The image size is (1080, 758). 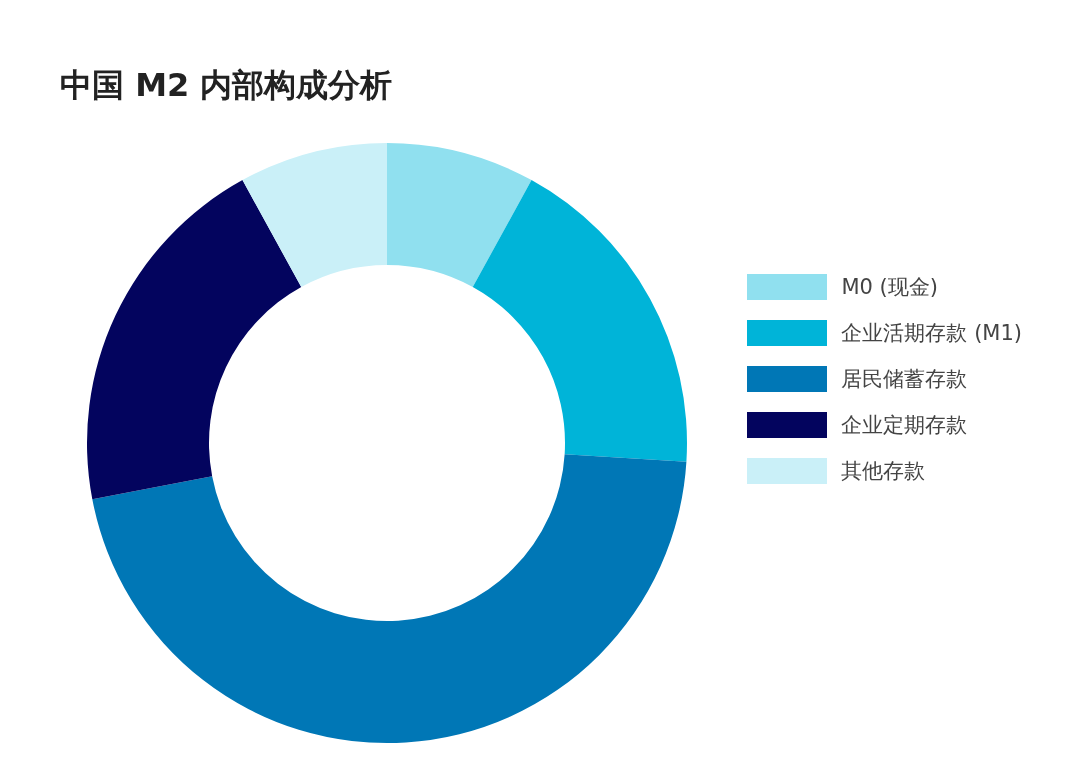 I want to click on legend-label: M0 (现金), so click(x=889, y=287).